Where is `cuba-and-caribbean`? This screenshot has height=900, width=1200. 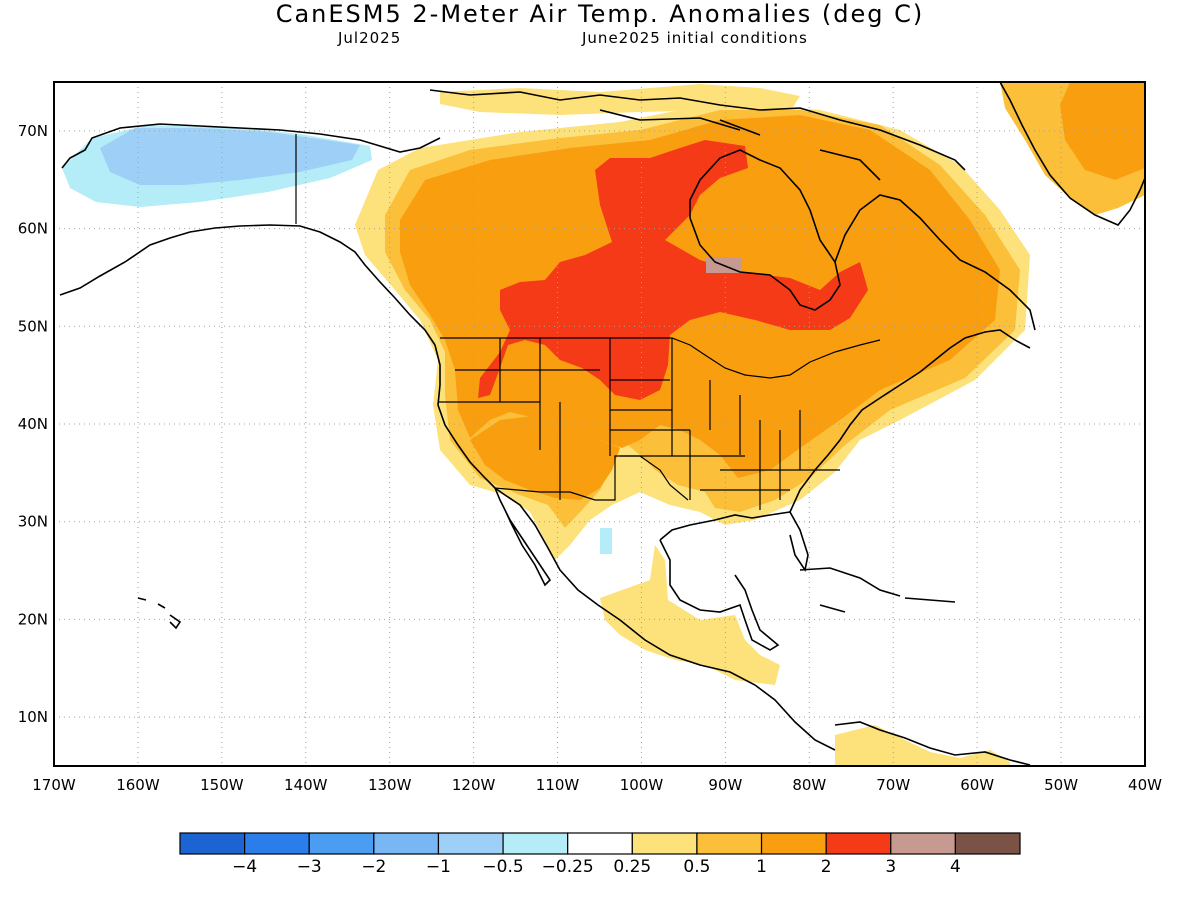 cuba-and-caribbean is located at coordinates (877, 590).